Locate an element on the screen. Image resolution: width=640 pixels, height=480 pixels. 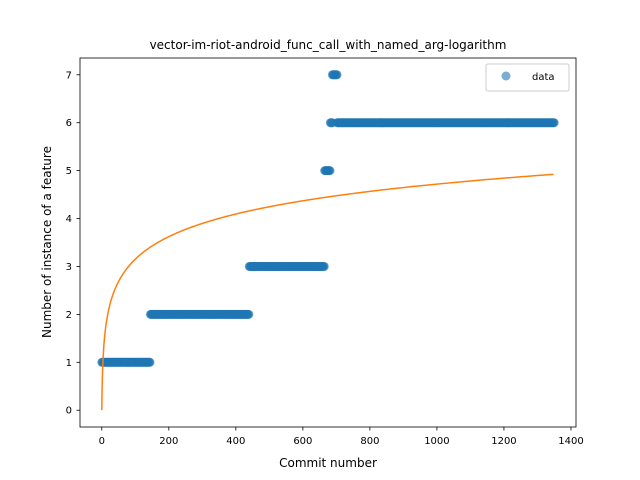
x-tick-label: 1200 is located at coordinates (503, 441).